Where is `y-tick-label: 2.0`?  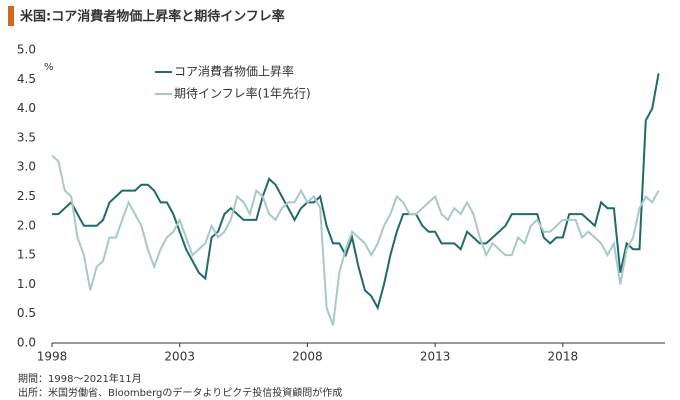 y-tick-label: 2.0 is located at coordinates (26, 225).